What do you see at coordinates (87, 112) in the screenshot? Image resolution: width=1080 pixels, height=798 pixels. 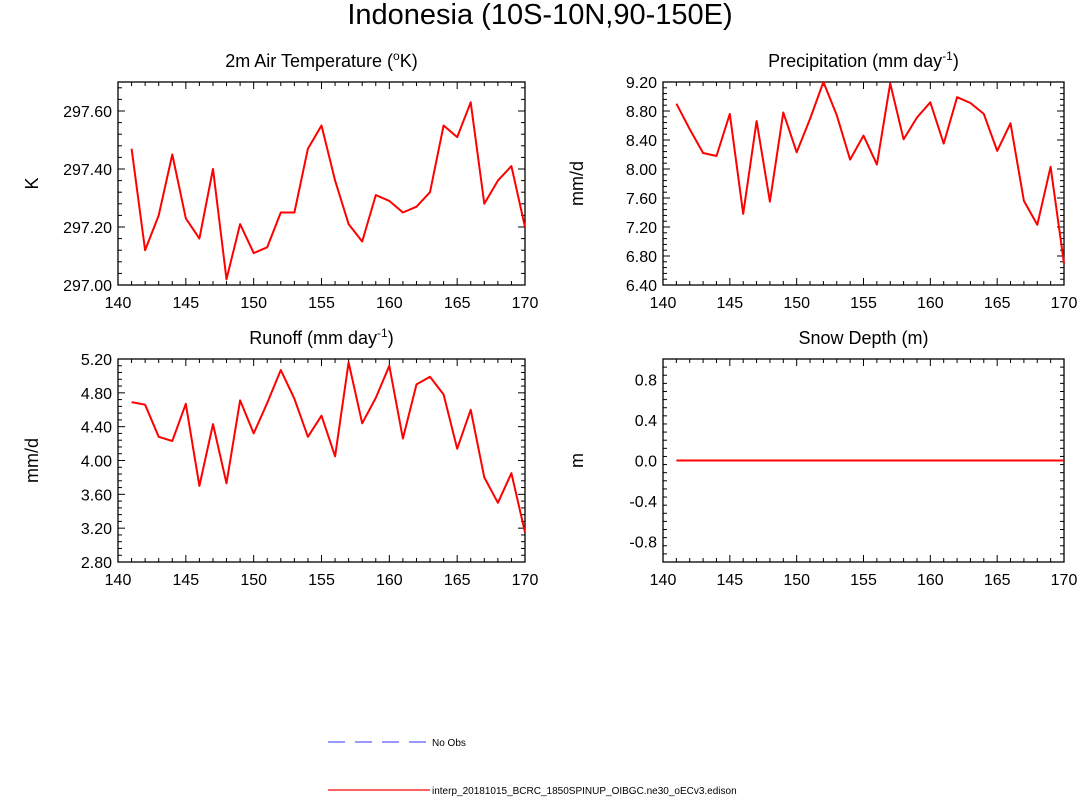 I see `y-tick-label: 297.60` at bounding box center [87, 112].